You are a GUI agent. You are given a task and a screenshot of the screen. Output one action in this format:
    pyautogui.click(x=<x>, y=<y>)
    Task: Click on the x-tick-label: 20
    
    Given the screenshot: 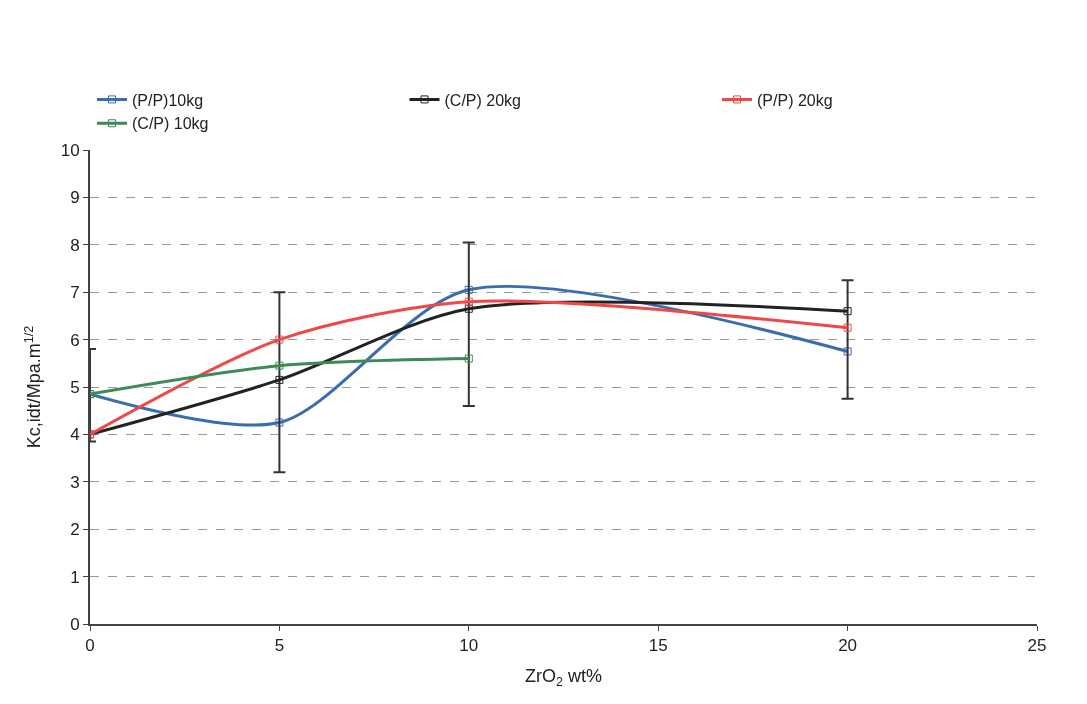 What is the action you would take?
    pyautogui.click(x=848, y=646)
    